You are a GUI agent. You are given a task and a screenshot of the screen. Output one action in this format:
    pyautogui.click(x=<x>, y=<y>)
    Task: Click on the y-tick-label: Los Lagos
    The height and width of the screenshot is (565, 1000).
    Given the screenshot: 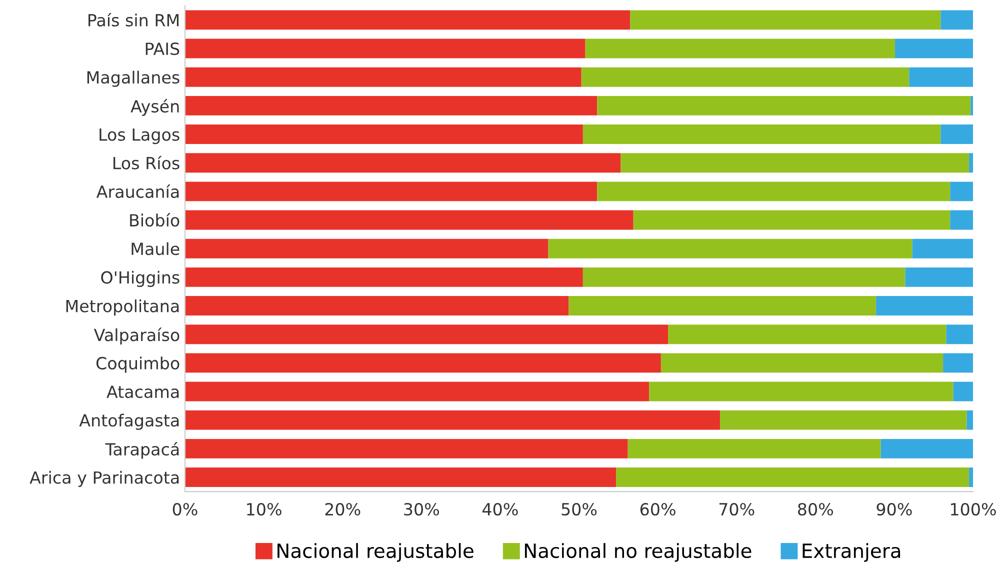 What is the action you would take?
    pyautogui.click(x=140, y=136)
    